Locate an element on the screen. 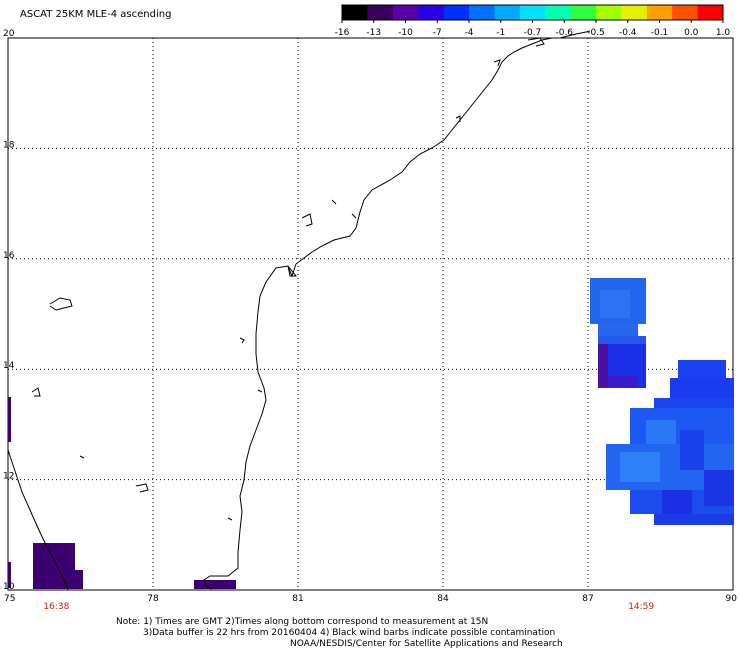 This screenshot has width=740, height=650. x-tick-label: 90 is located at coordinates (732, 599).